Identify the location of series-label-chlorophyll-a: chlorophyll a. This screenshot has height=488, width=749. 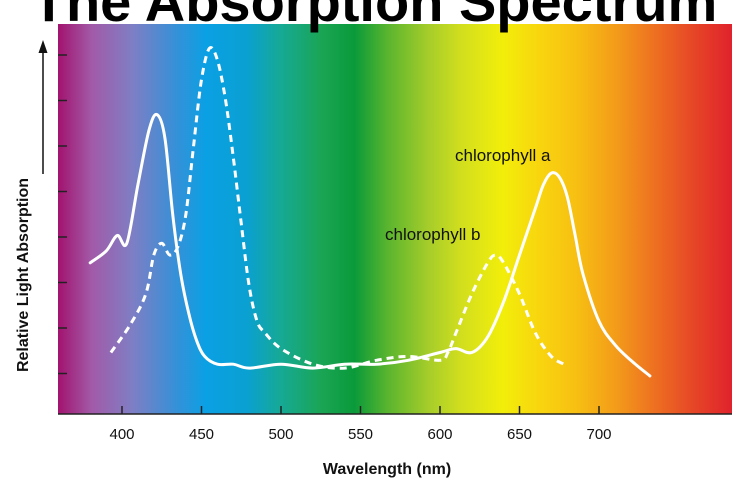
(503, 155).